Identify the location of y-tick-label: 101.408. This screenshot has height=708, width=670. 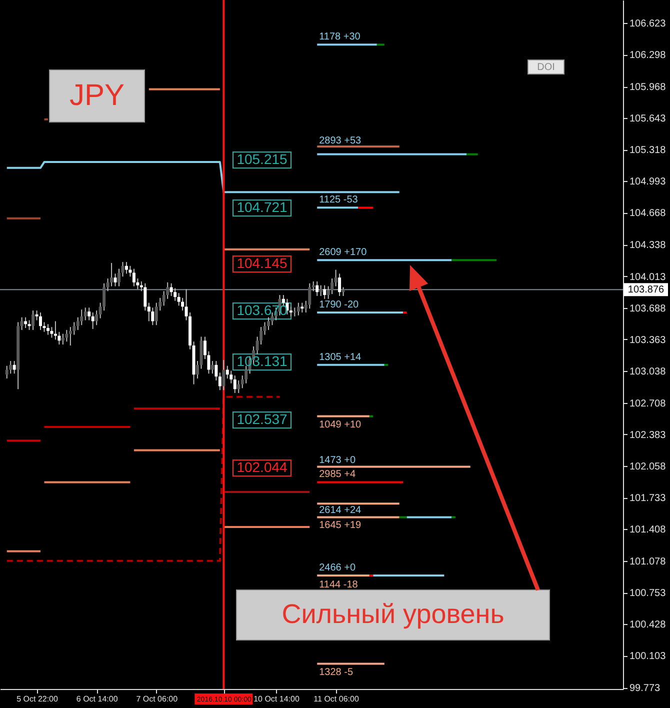
(648, 530).